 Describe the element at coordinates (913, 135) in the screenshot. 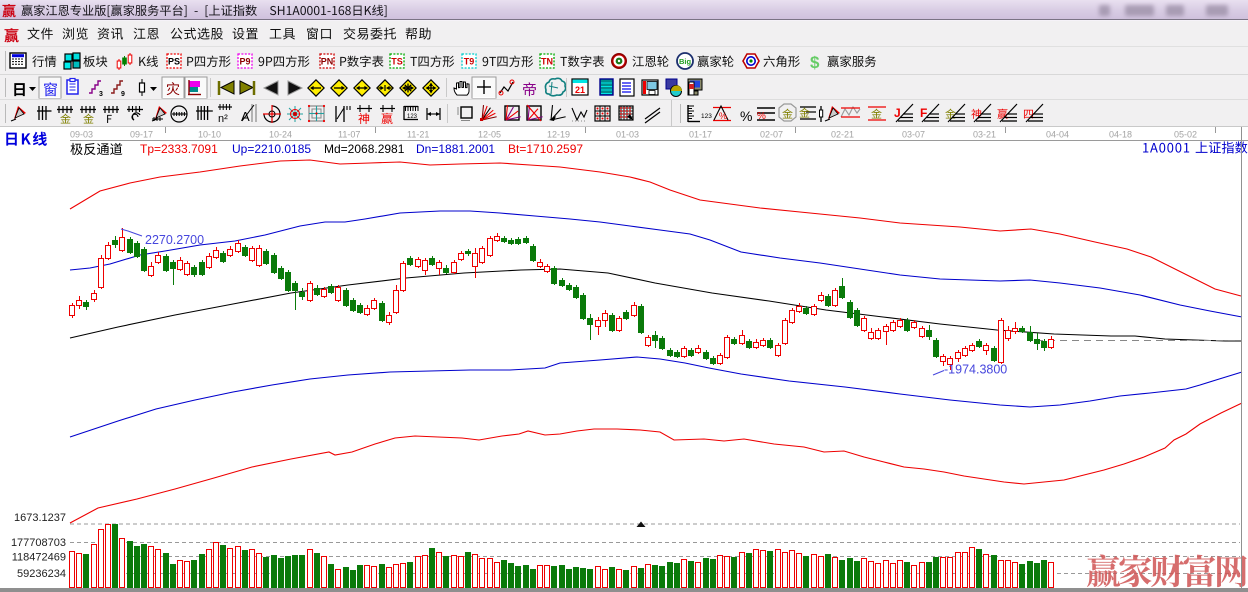

I see `svg-text: 03-07` at that location.